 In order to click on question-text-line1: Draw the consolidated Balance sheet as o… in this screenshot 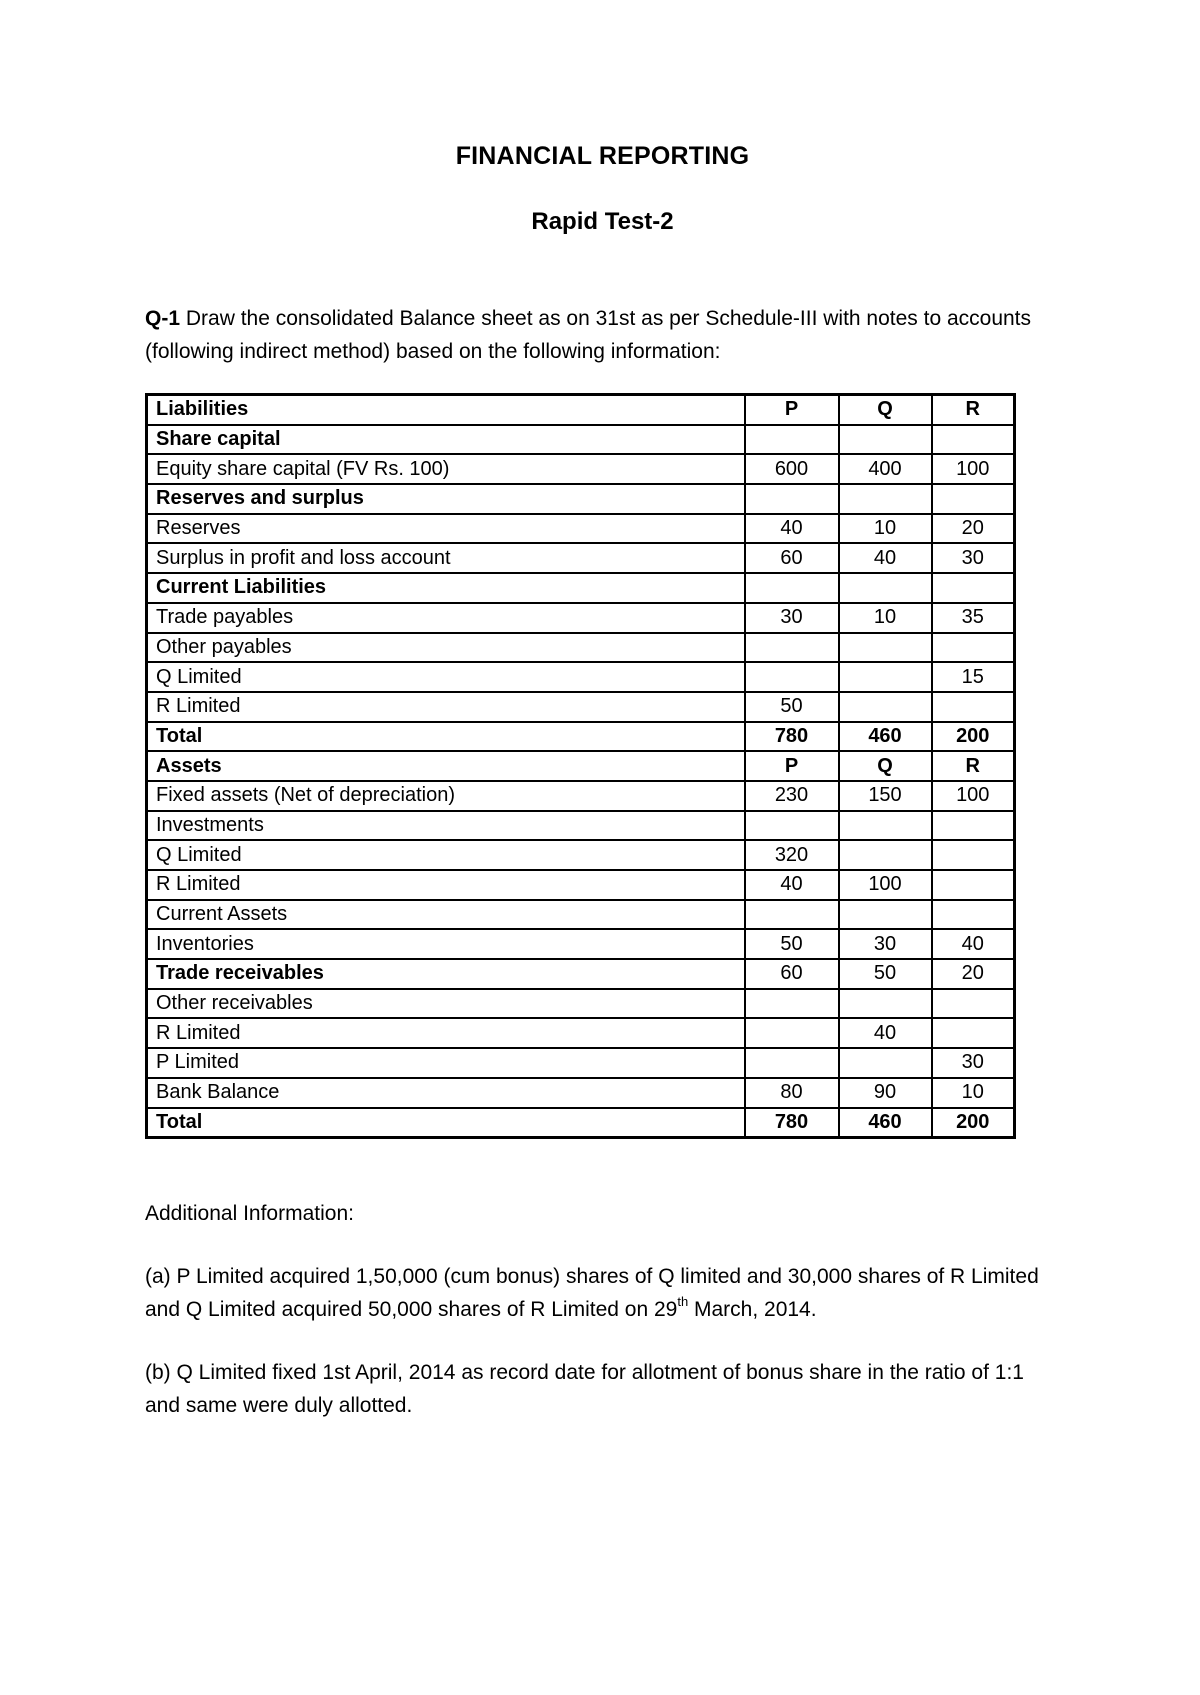, I will do `click(606, 318)`.